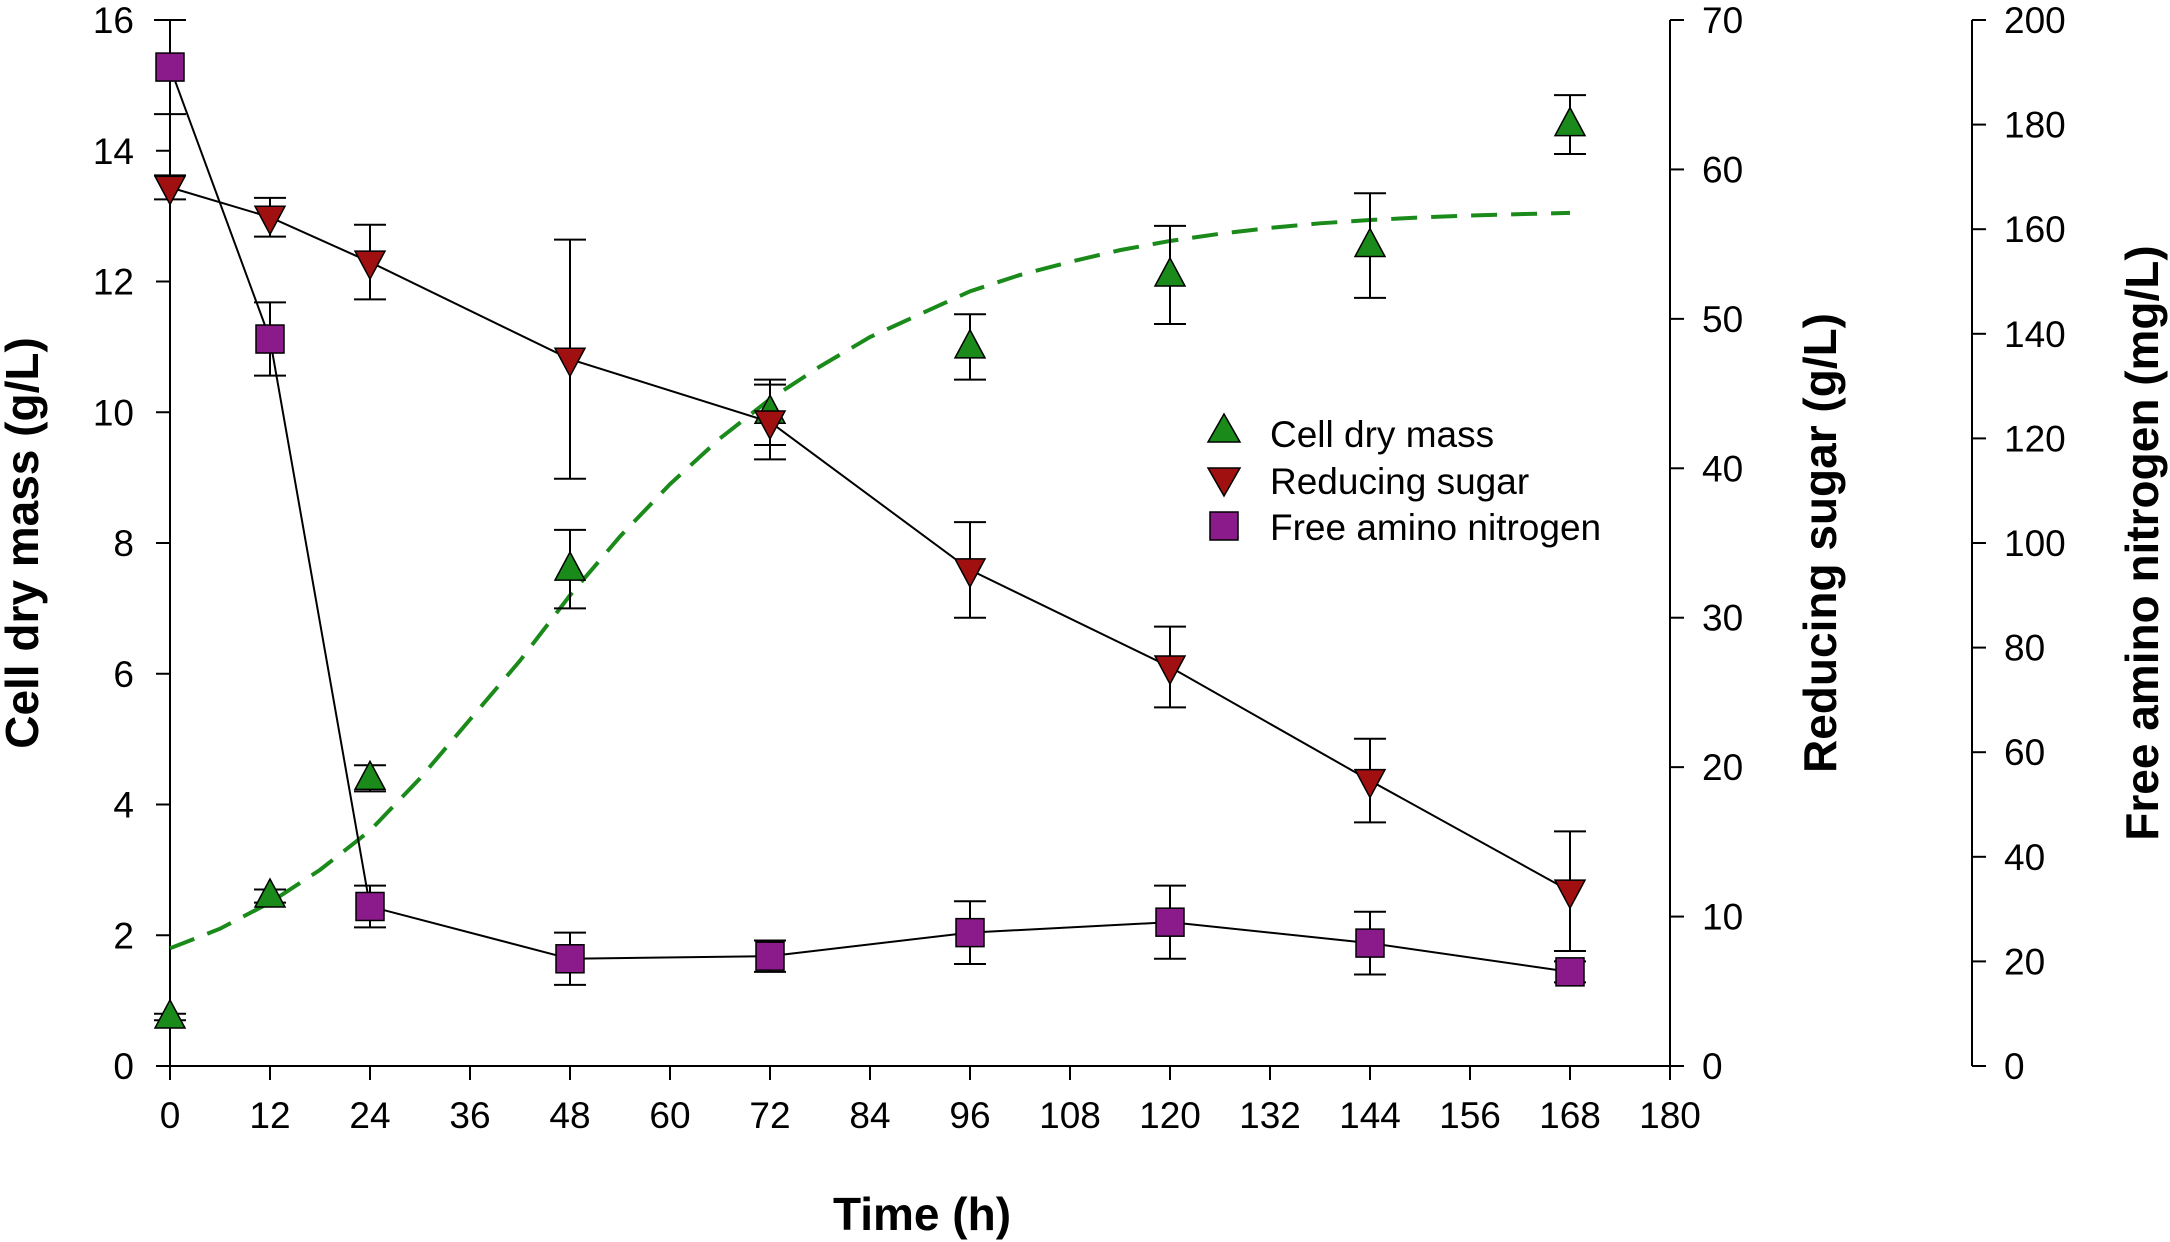 This screenshot has height=1242, width=2170. Describe the element at coordinates (1399, 481) in the screenshot. I see `legend-label-reducing-sugar: Reducing sugar` at that location.